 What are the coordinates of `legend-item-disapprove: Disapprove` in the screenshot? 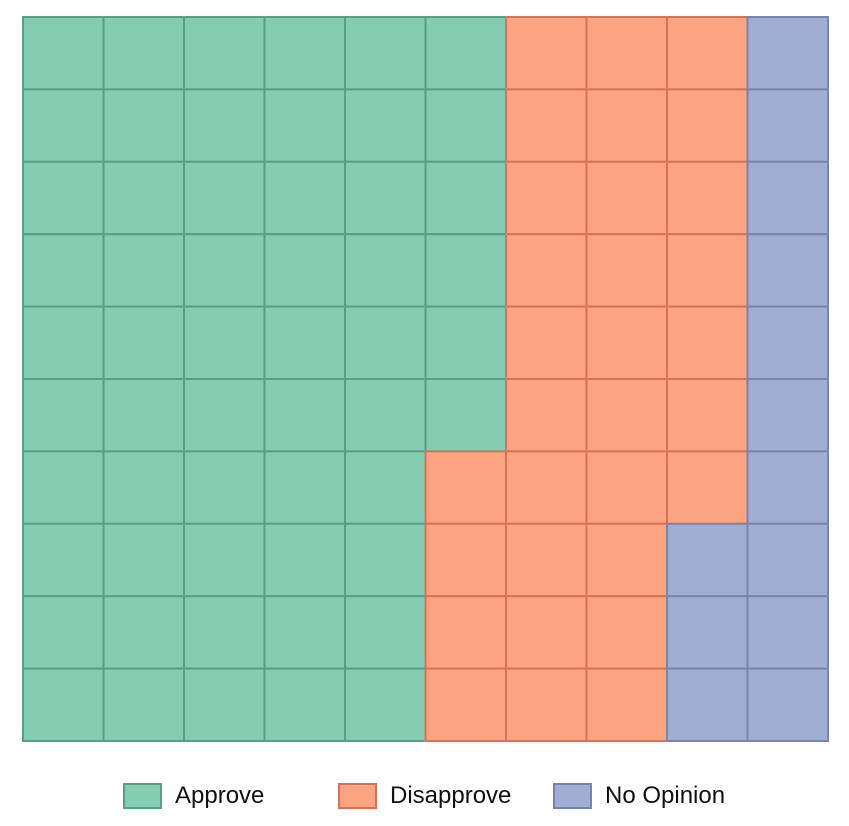 It's located at (424, 795).